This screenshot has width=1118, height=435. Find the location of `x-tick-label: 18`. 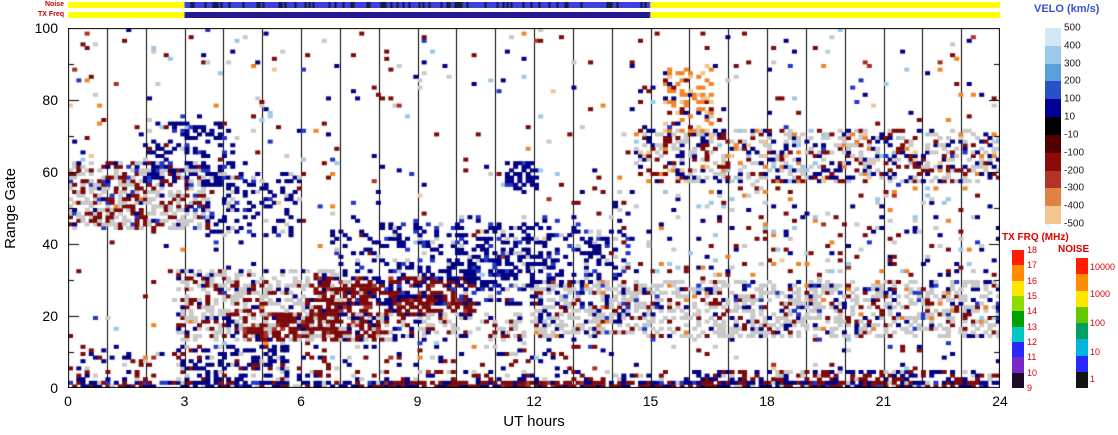

x-tick-label: 18 is located at coordinates (767, 401).